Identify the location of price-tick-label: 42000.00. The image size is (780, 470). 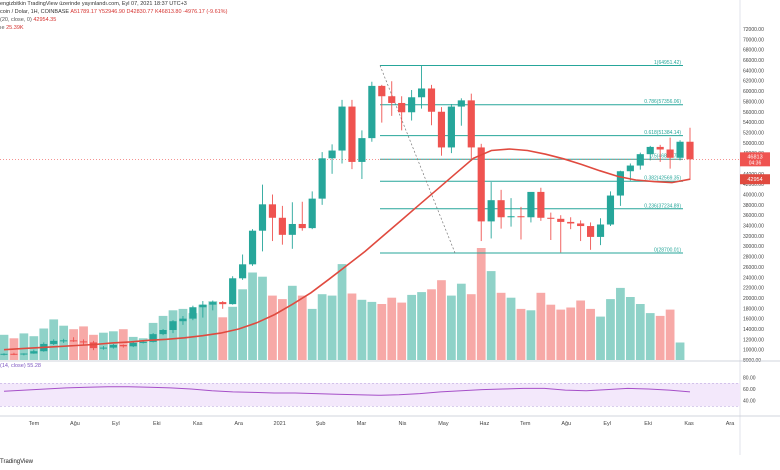
(753, 185).